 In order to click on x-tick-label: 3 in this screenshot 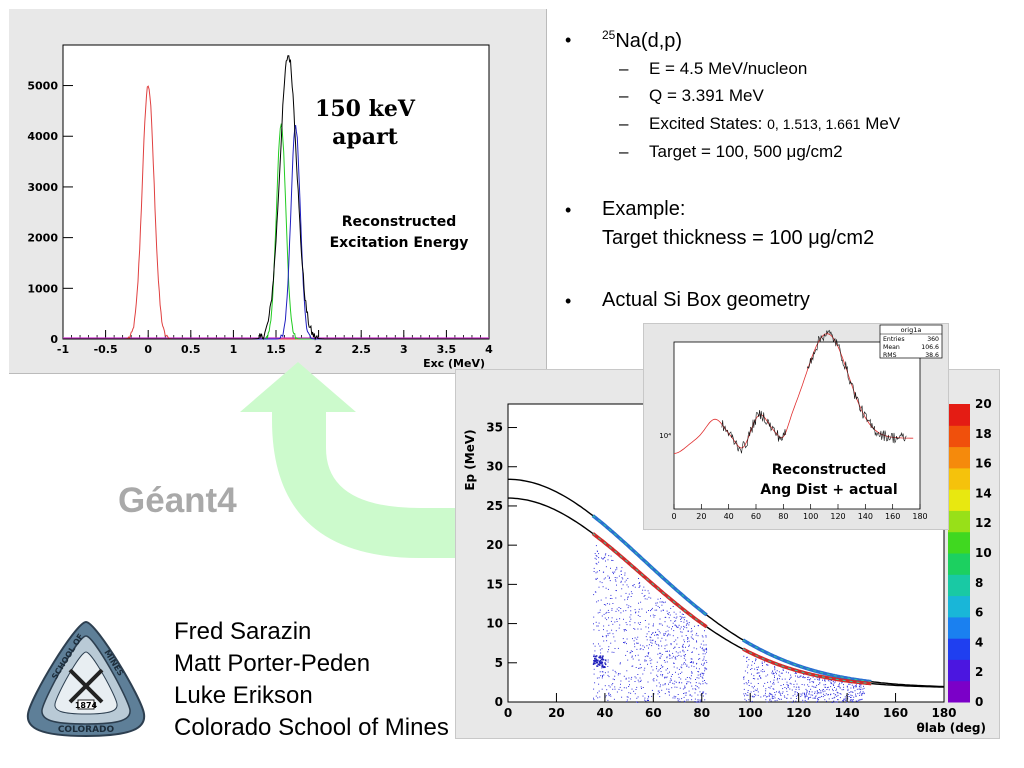, I will do `click(404, 349)`.